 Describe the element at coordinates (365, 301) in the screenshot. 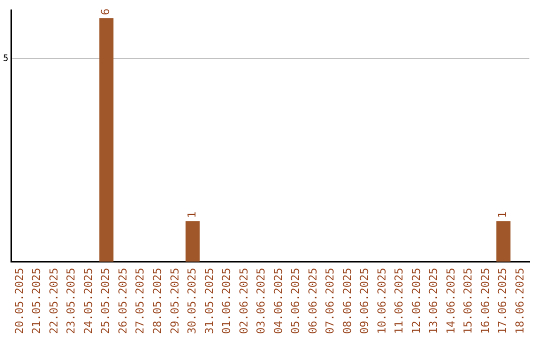

I see `x-tick-label: 09.06.2025` at that location.